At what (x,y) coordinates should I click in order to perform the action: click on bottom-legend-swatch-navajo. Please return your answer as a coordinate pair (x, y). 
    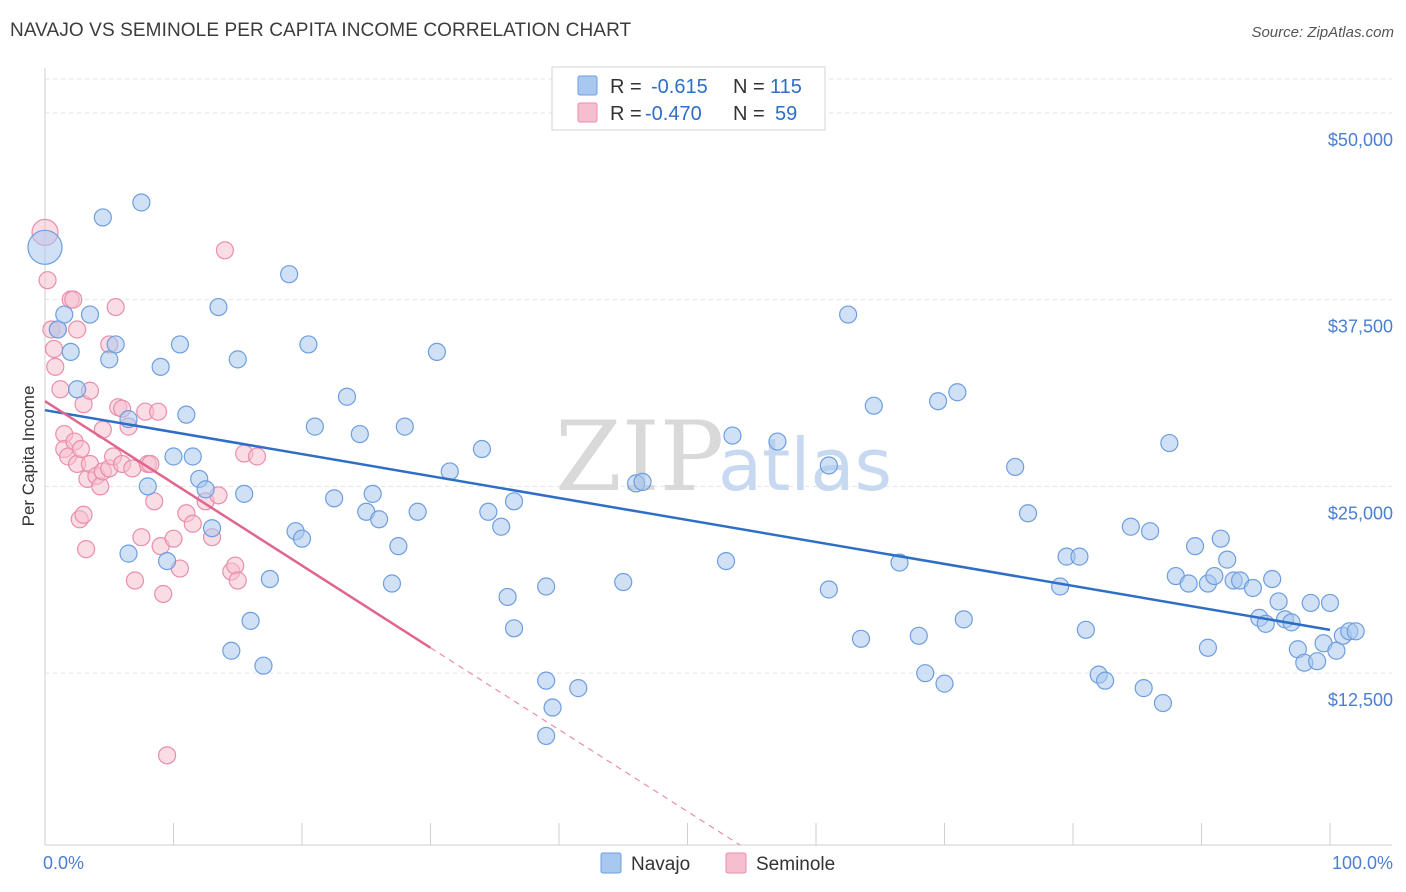
    Looking at the image, I should click on (611, 863).